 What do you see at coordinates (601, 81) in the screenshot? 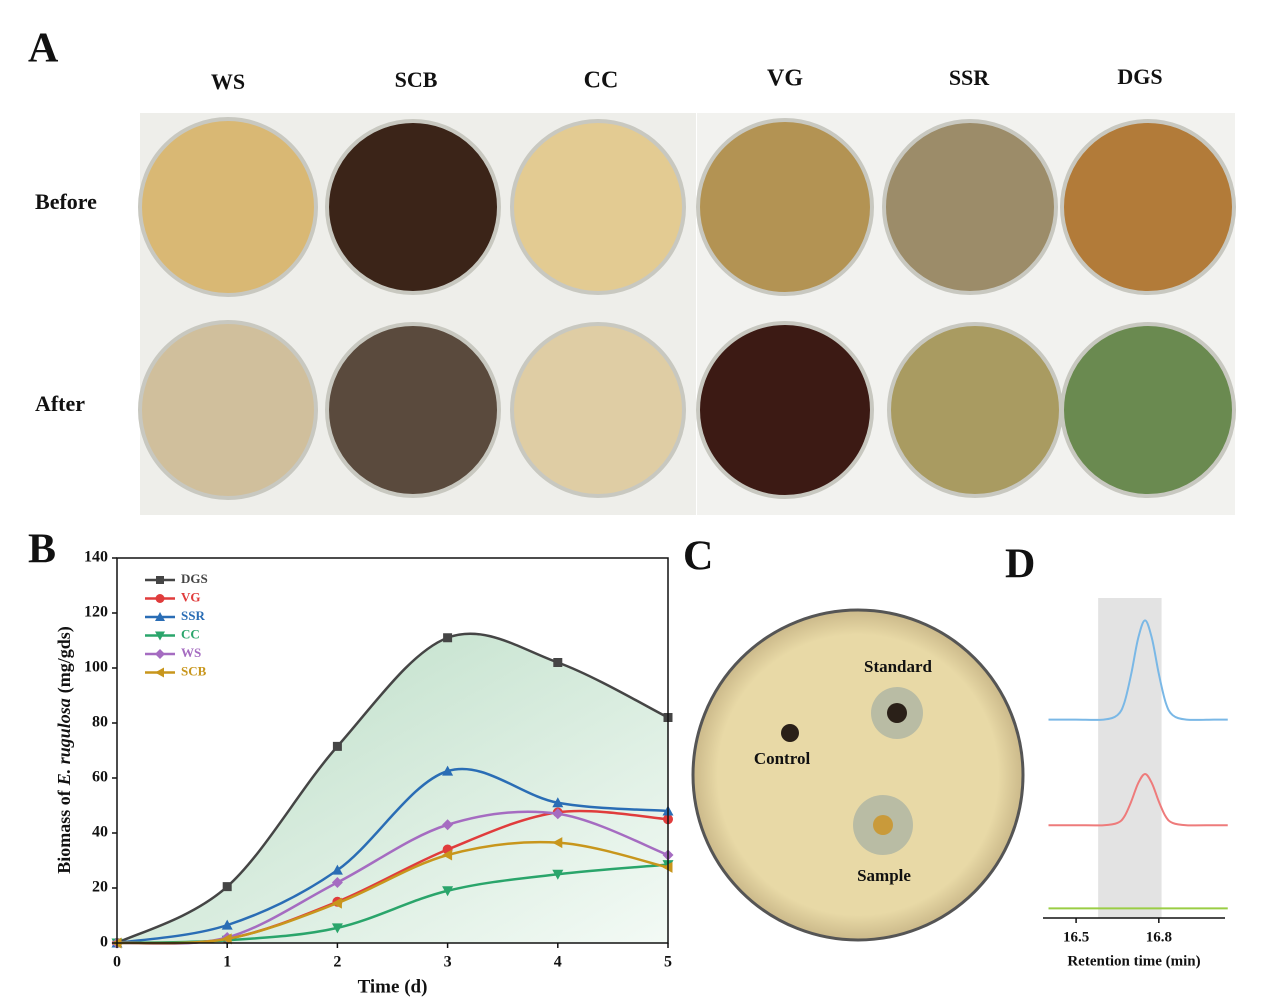
I see `column-label: CC` at bounding box center [601, 81].